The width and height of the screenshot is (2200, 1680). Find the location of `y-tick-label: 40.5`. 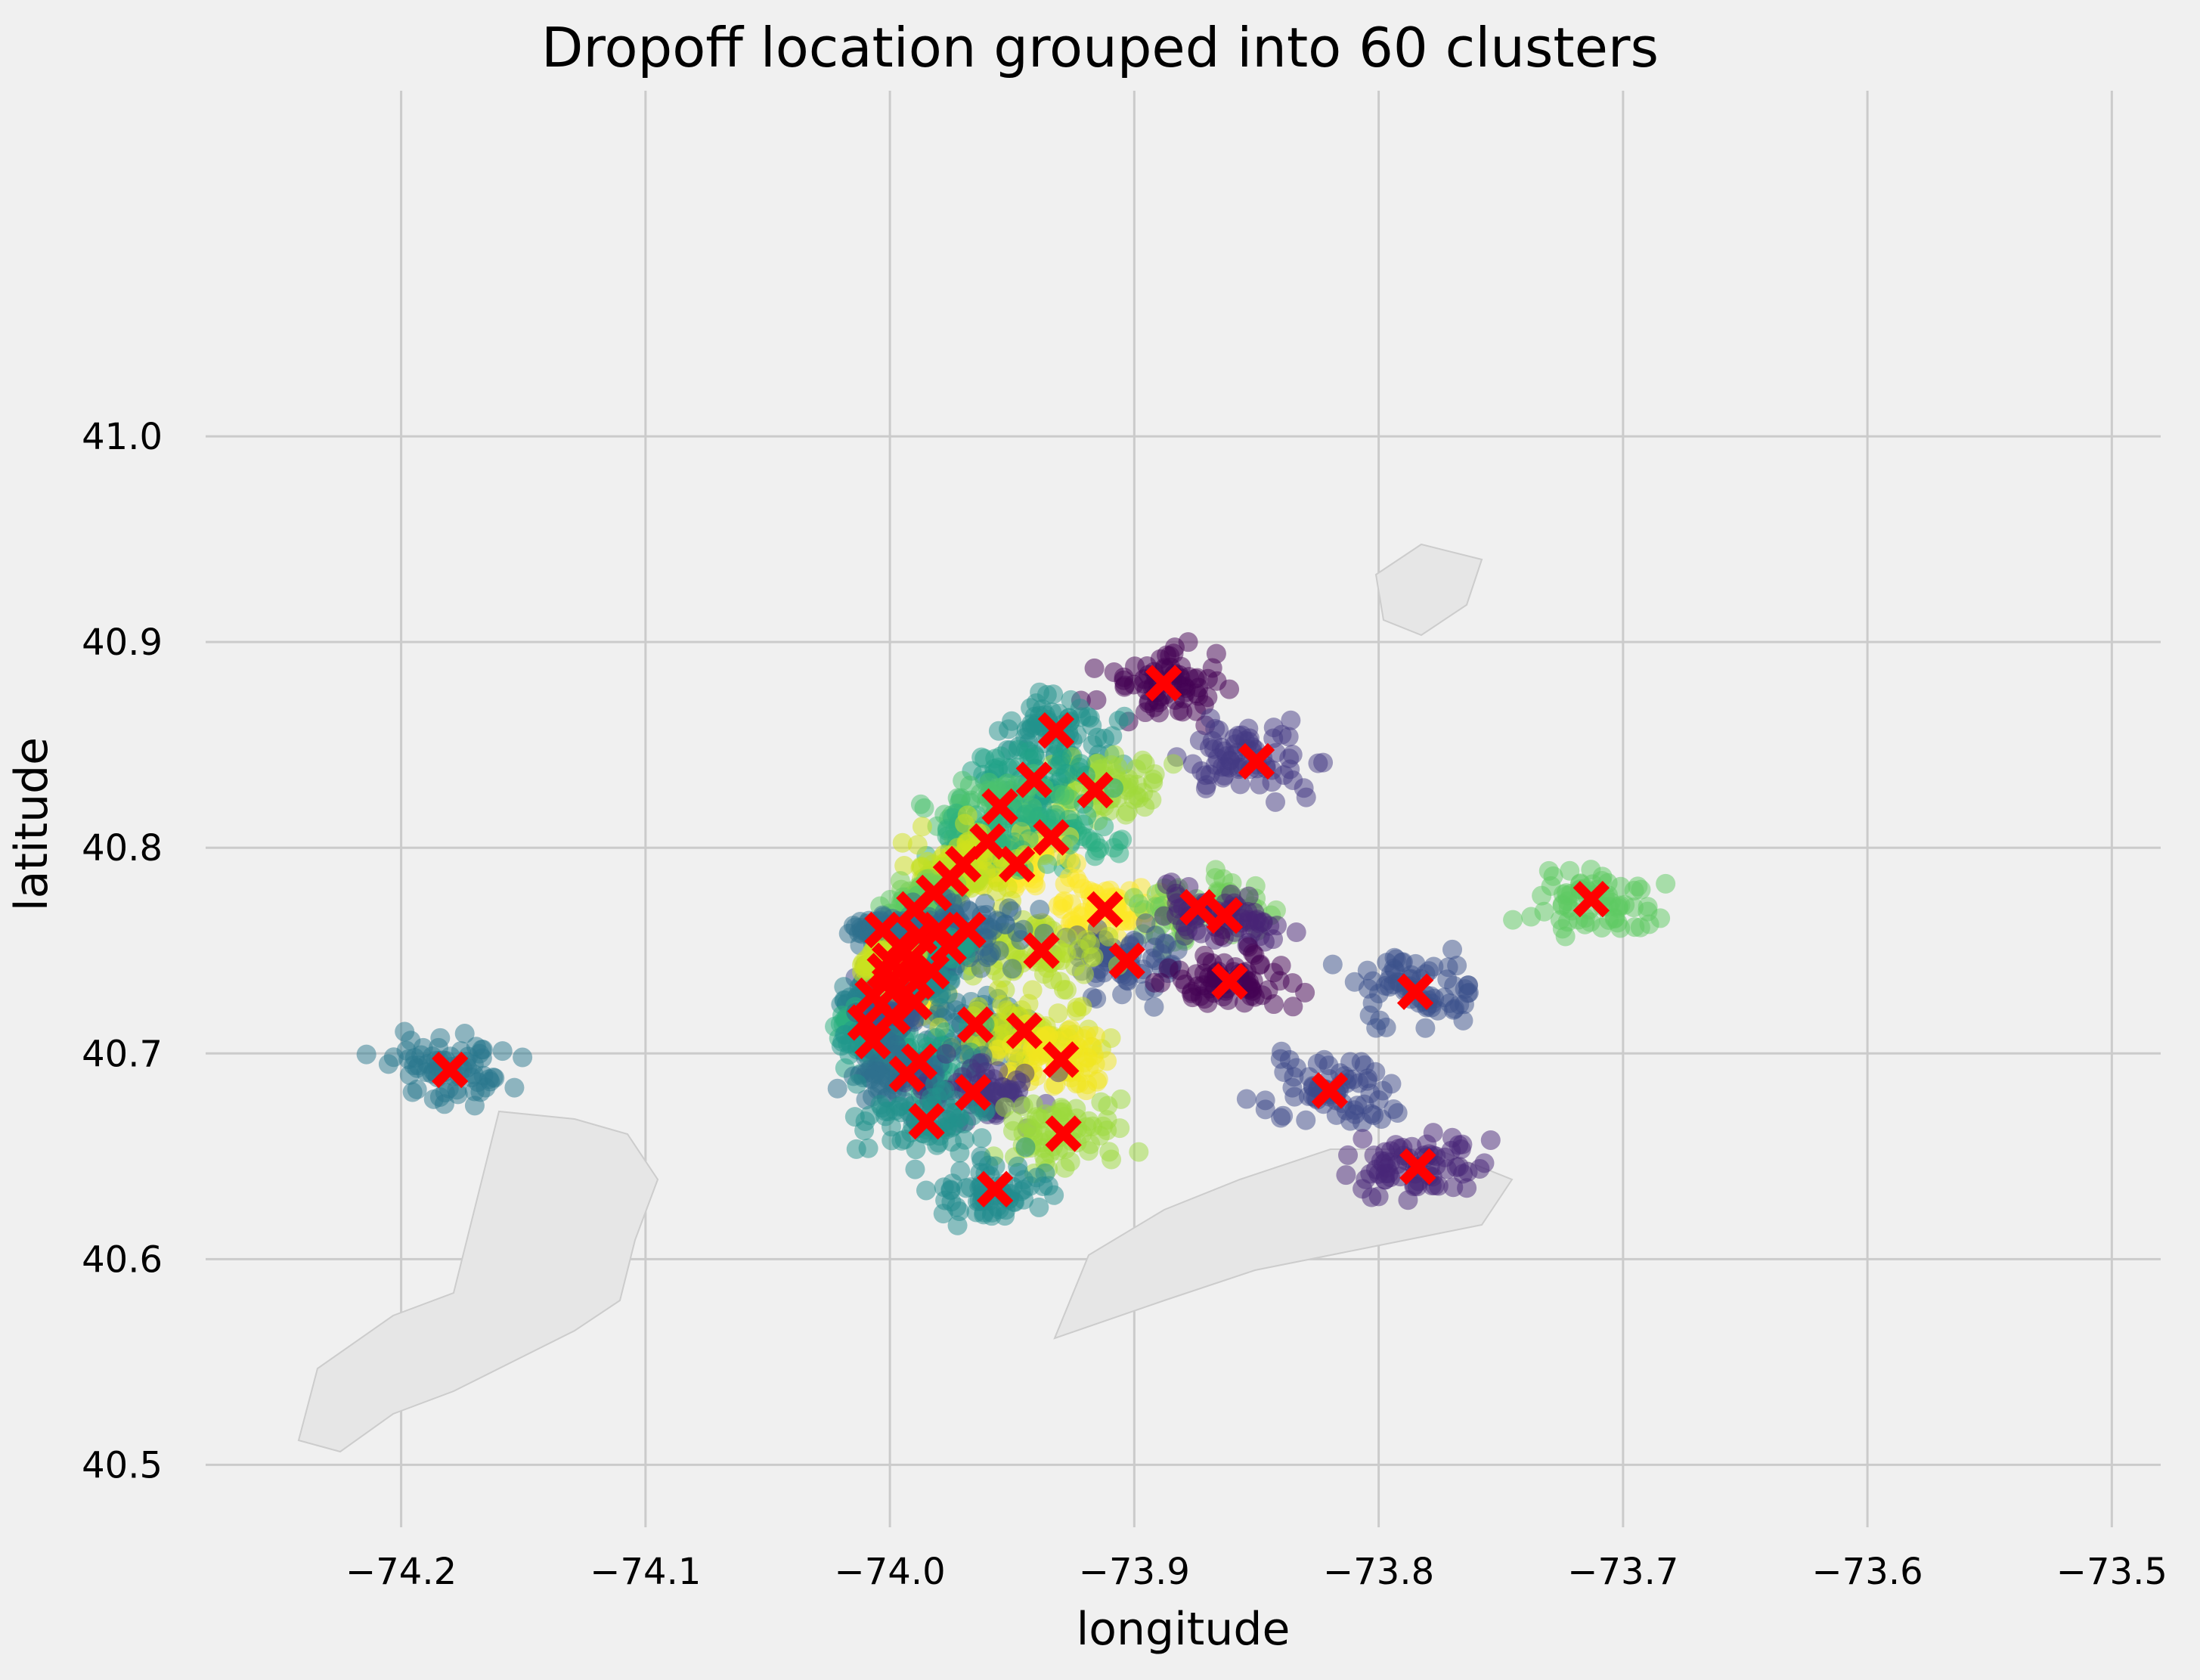

y-tick-label: 40.5 is located at coordinates (122, 1465).